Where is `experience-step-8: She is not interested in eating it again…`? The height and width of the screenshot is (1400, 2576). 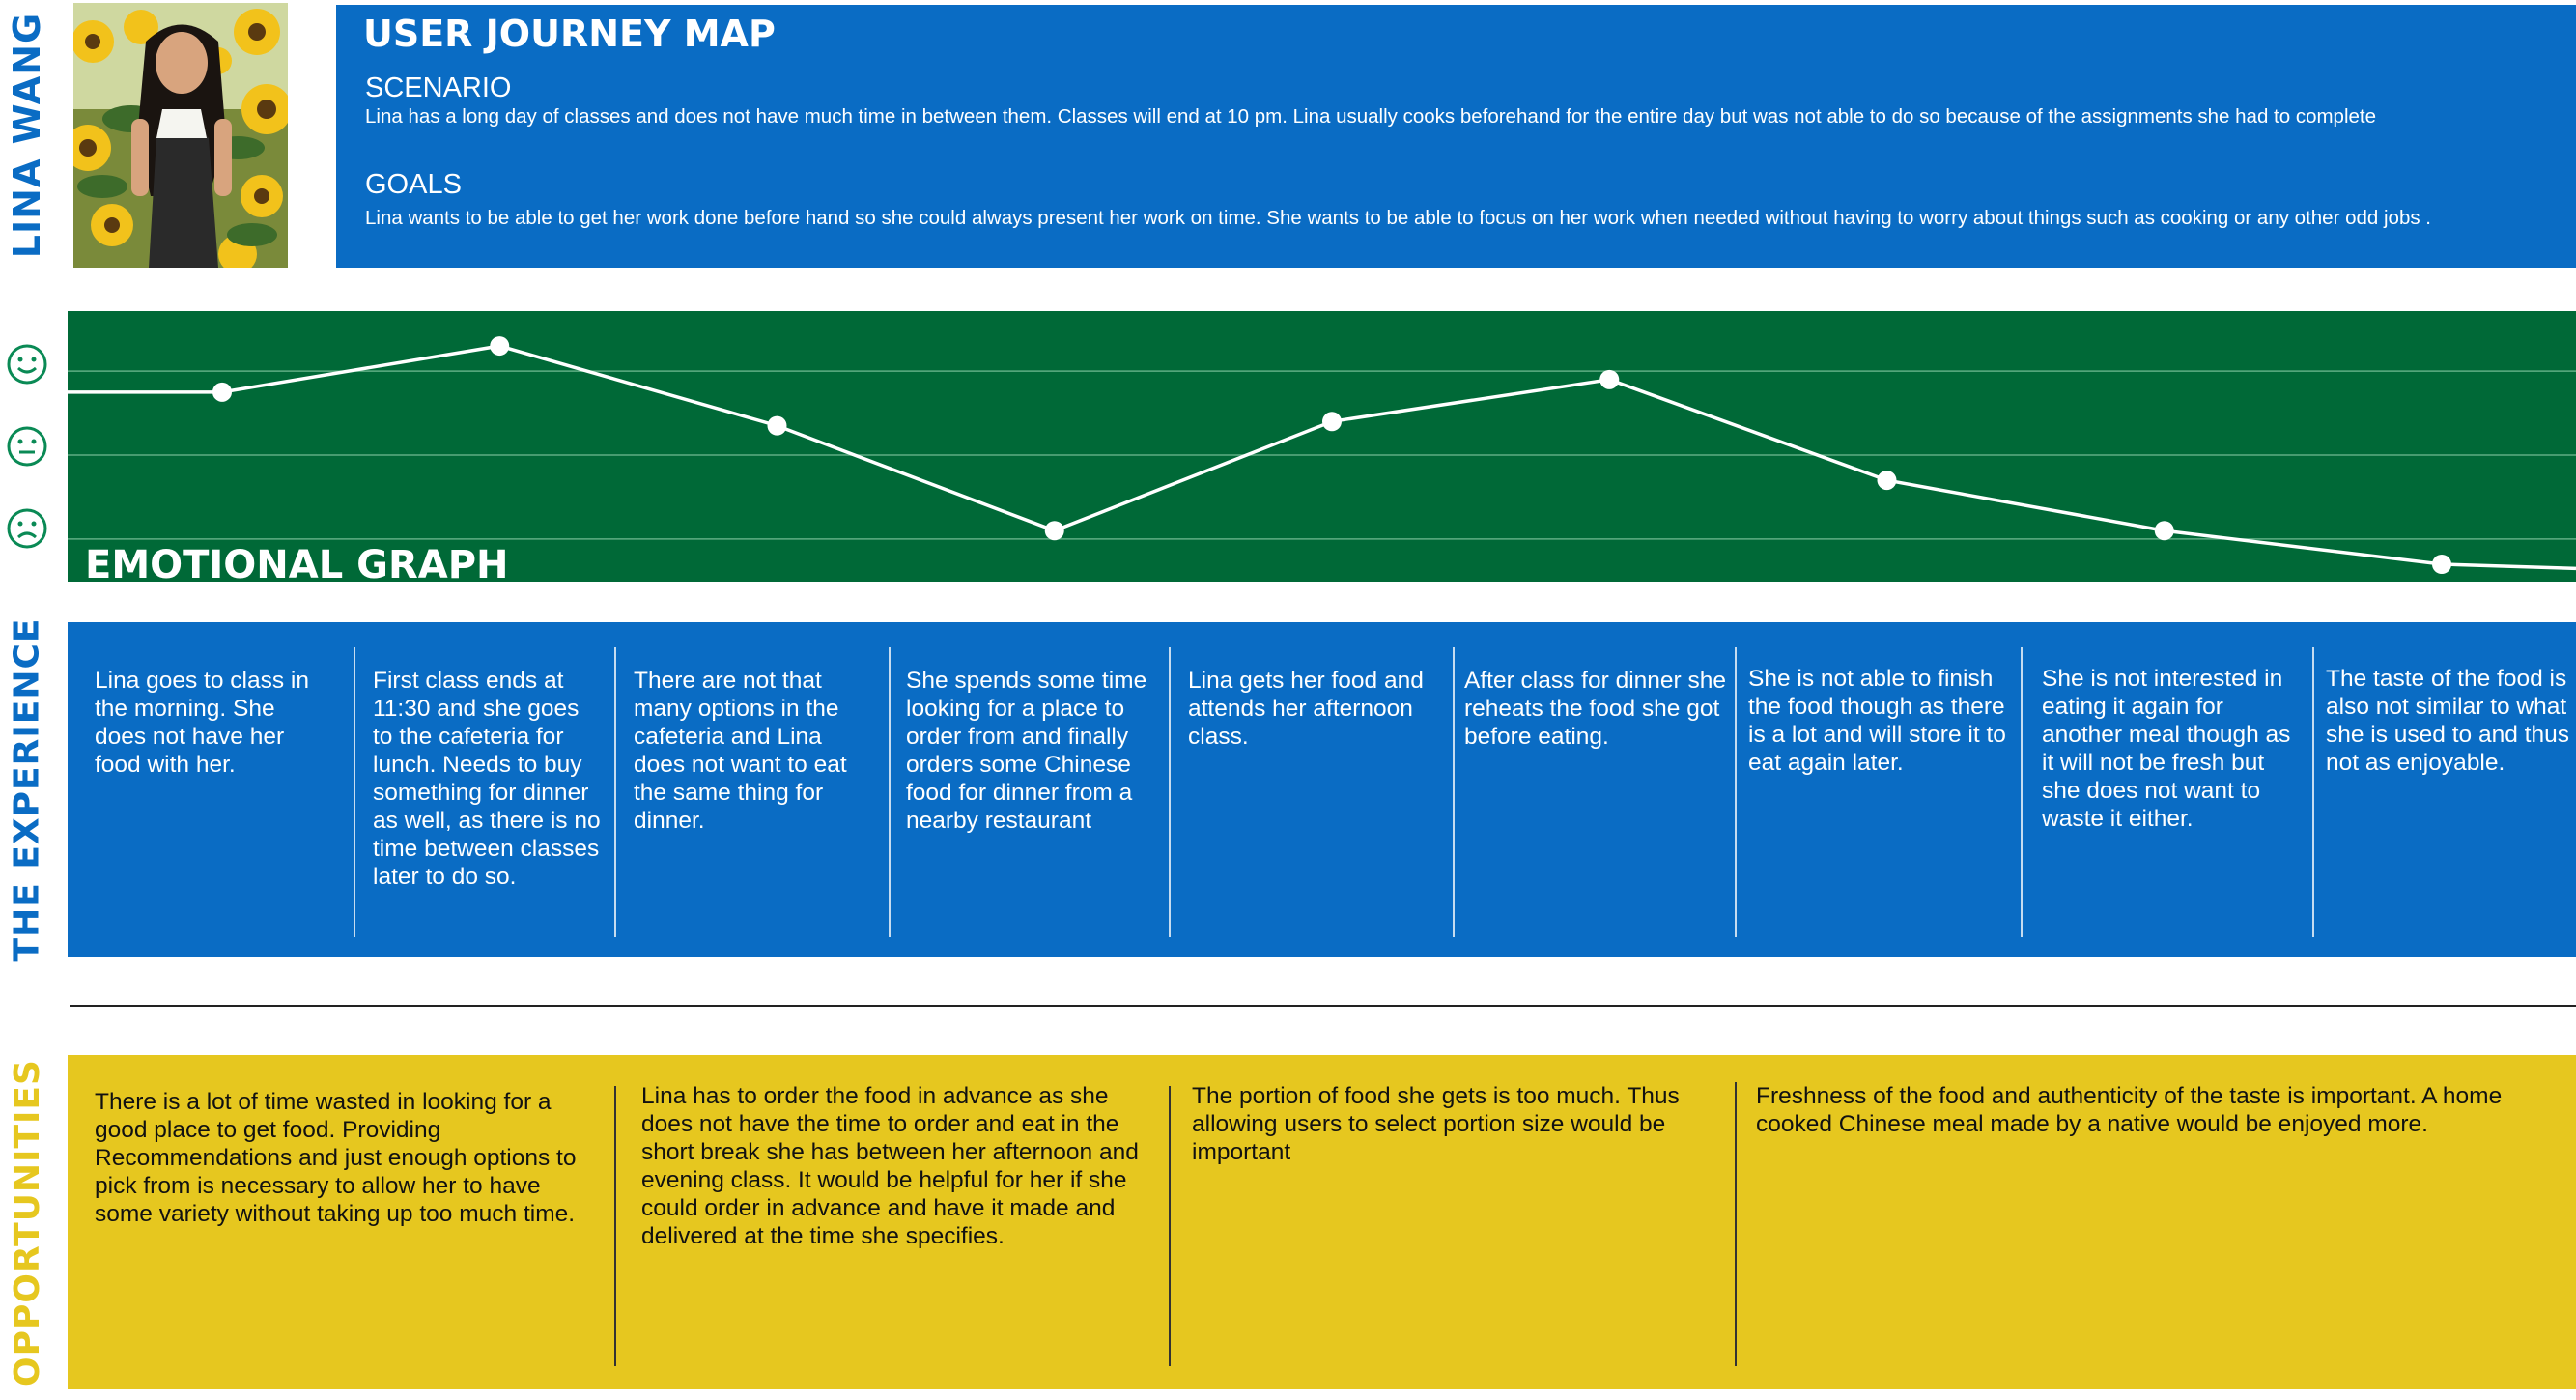
experience-step-8: She is not interested in eating it again… is located at coordinates (2166, 749).